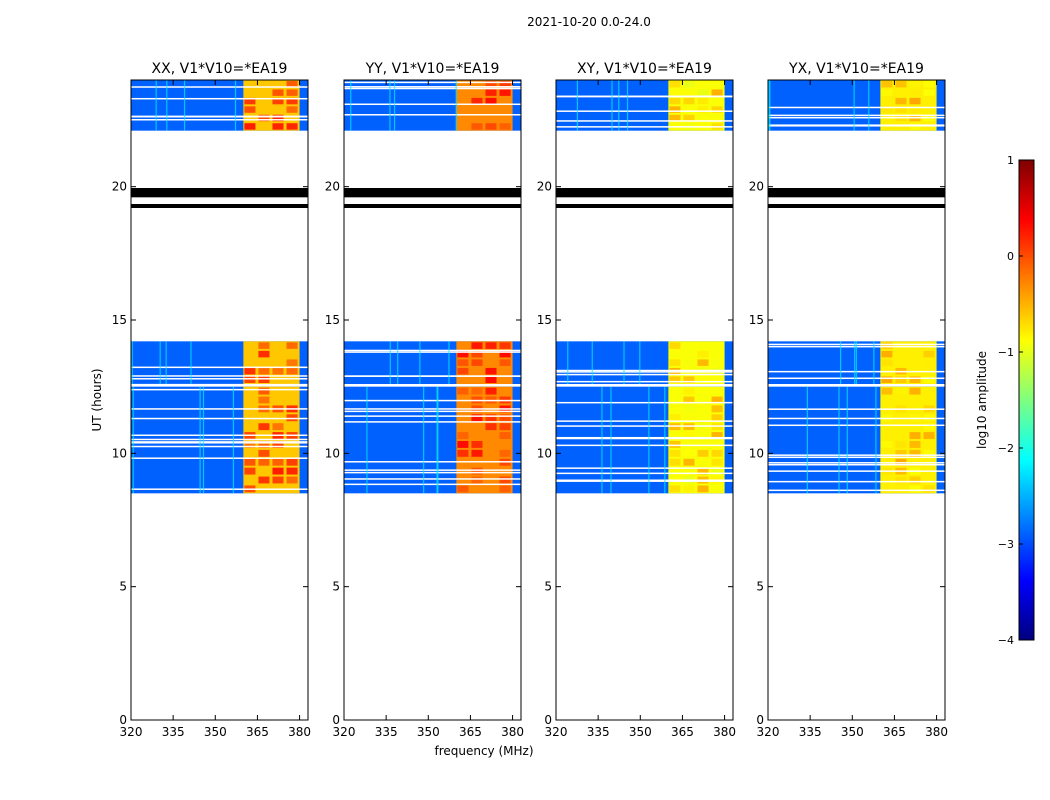  What do you see at coordinates (215, 732) in the screenshot?
I see `x-tick-label: 350` at bounding box center [215, 732].